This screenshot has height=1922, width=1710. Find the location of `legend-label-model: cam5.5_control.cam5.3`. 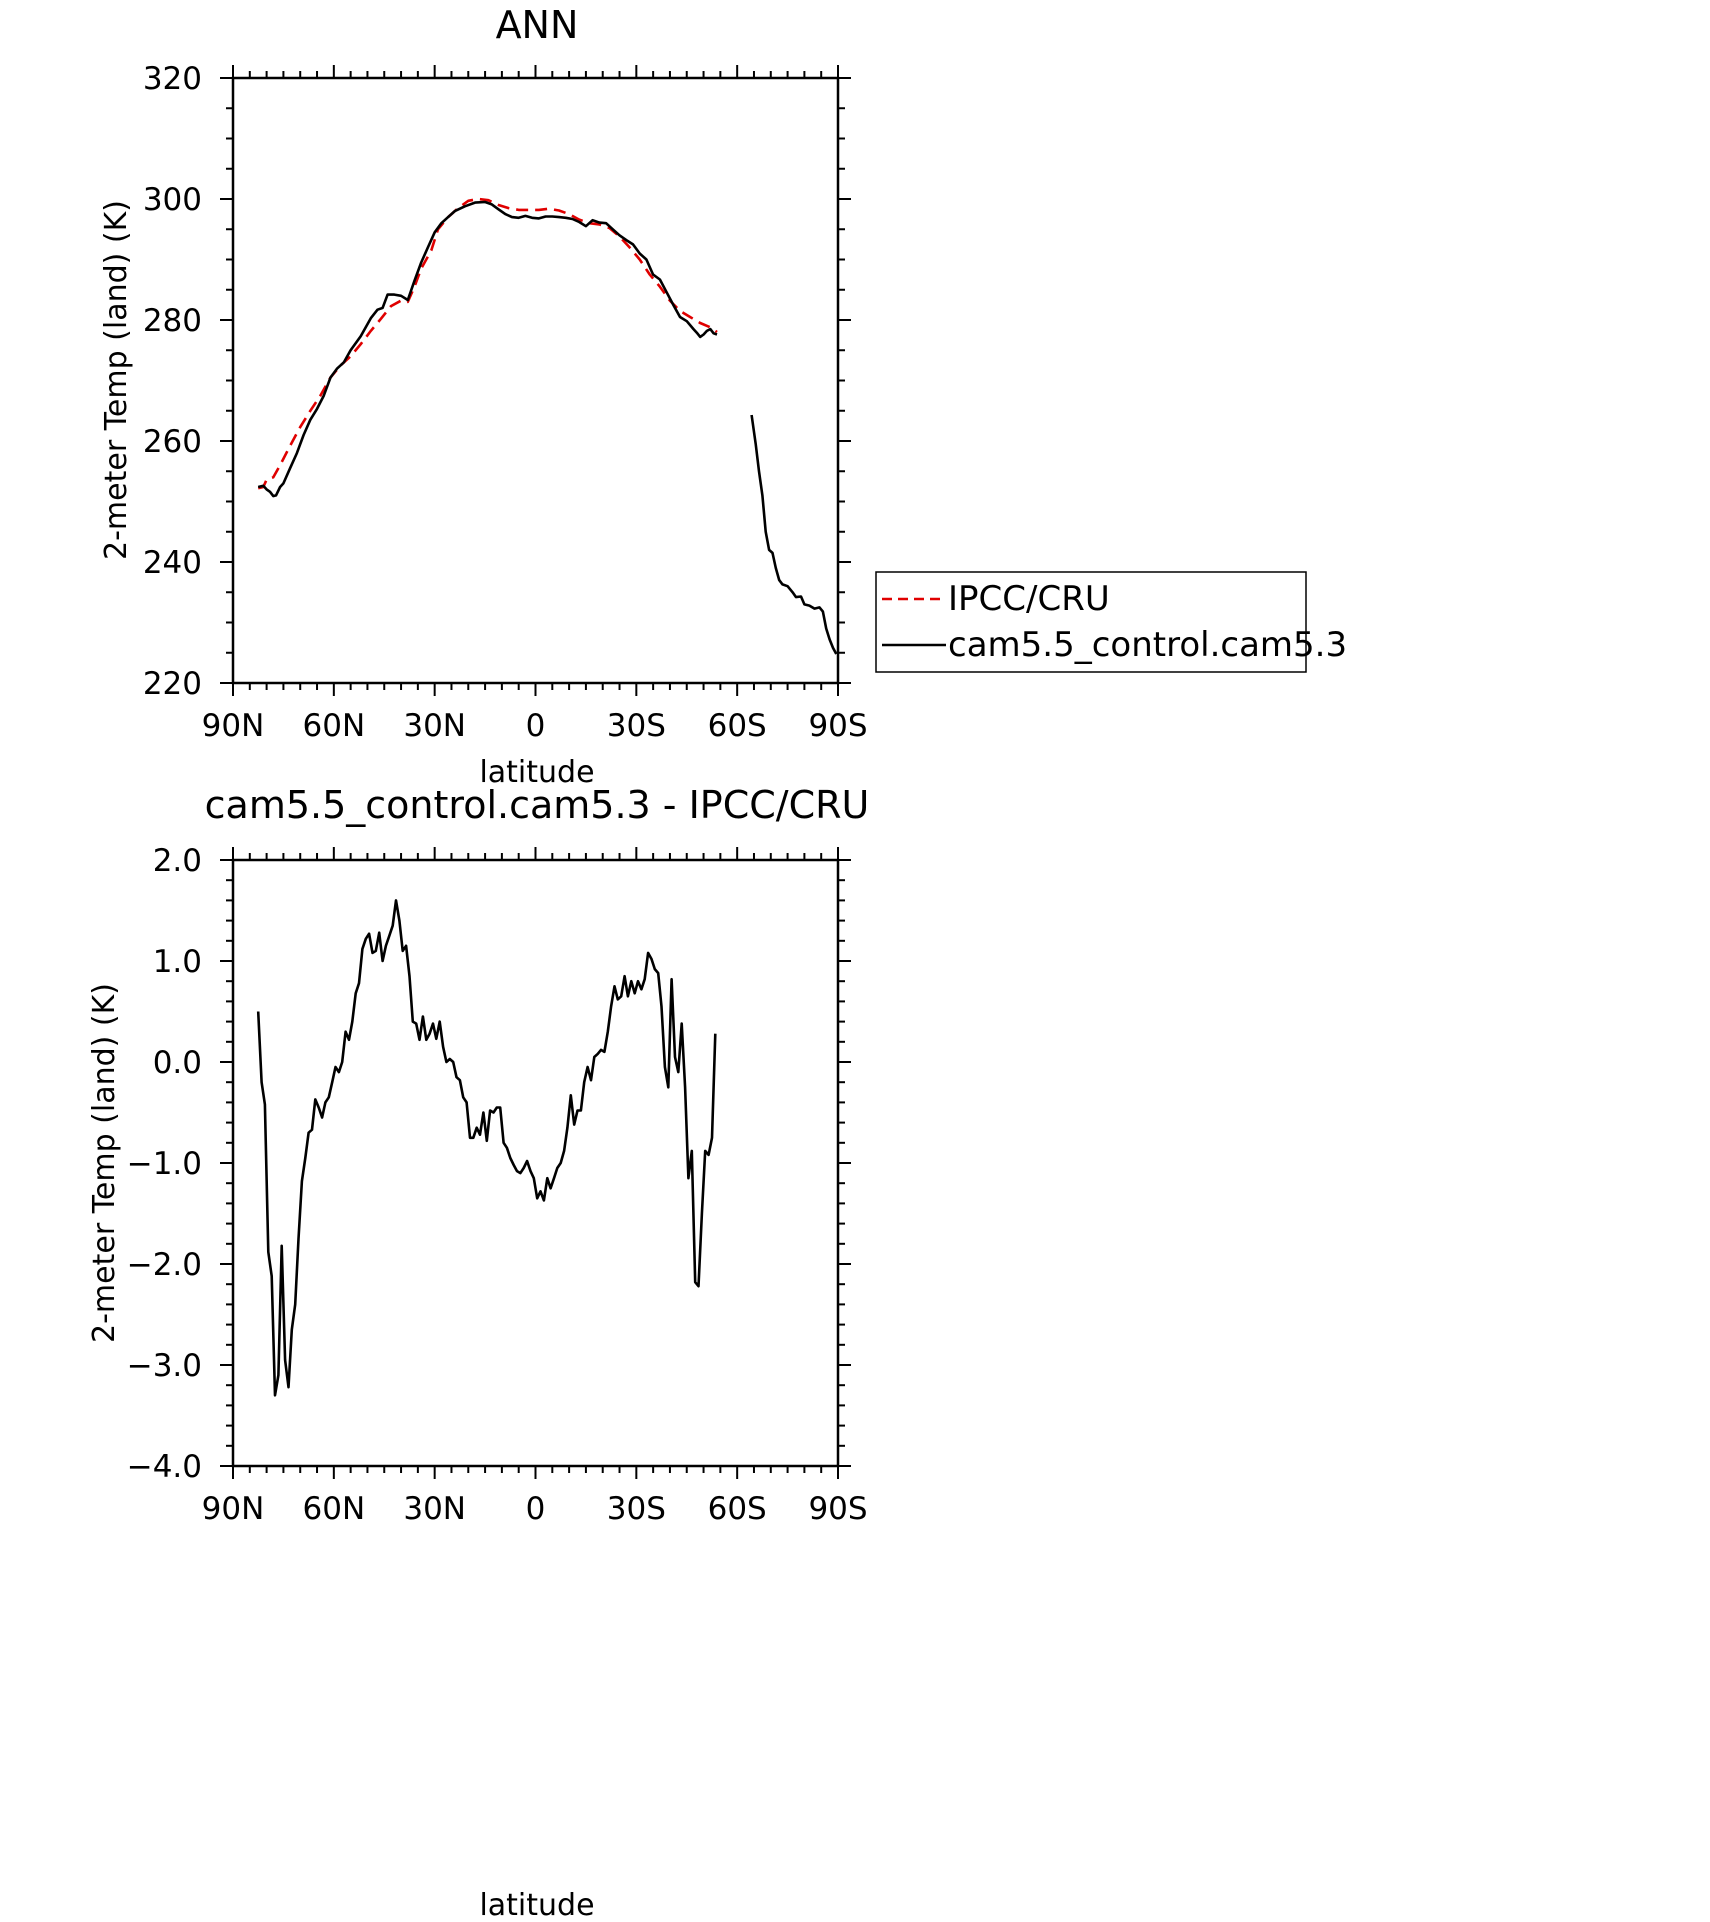

legend-label-model: cam5.5_control.cam5.3 is located at coordinates (1147, 645).